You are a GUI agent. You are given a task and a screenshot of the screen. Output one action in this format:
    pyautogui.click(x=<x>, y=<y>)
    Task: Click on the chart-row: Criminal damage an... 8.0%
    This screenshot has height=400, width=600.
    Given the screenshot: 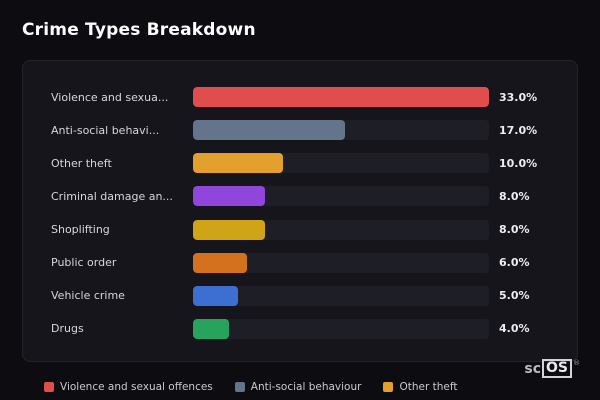 What is the action you would take?
    pyautogui.click(x=300, y=196)
    